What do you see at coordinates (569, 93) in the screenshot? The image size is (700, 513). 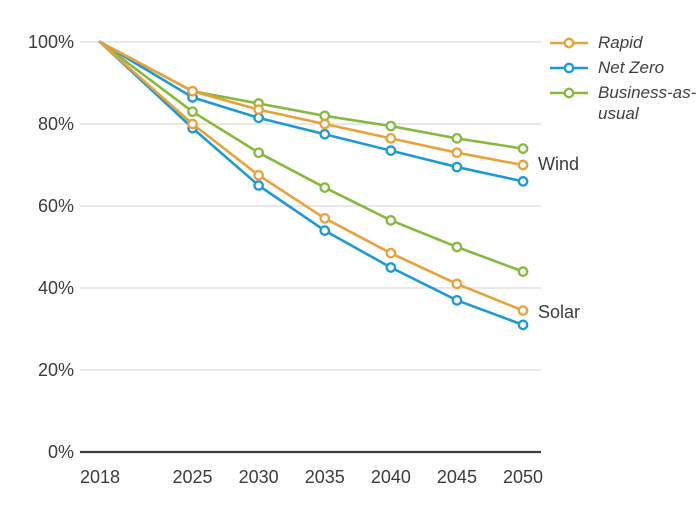 I see `business-as-usual-line-marker-icon` at bounding box center [569, 93].